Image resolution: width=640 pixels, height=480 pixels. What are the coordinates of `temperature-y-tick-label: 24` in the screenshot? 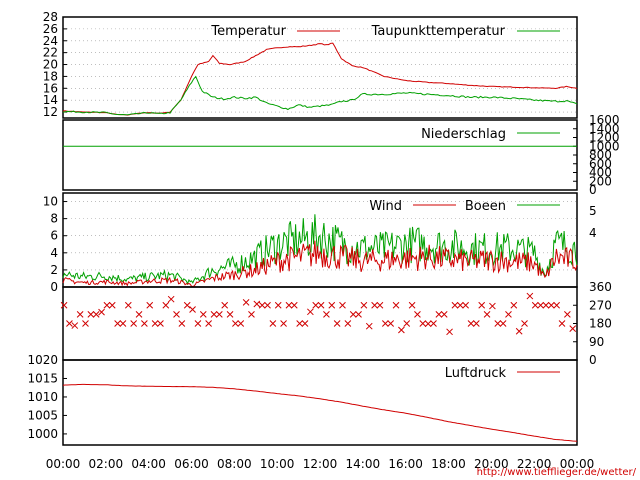 It's located at (50, 41).